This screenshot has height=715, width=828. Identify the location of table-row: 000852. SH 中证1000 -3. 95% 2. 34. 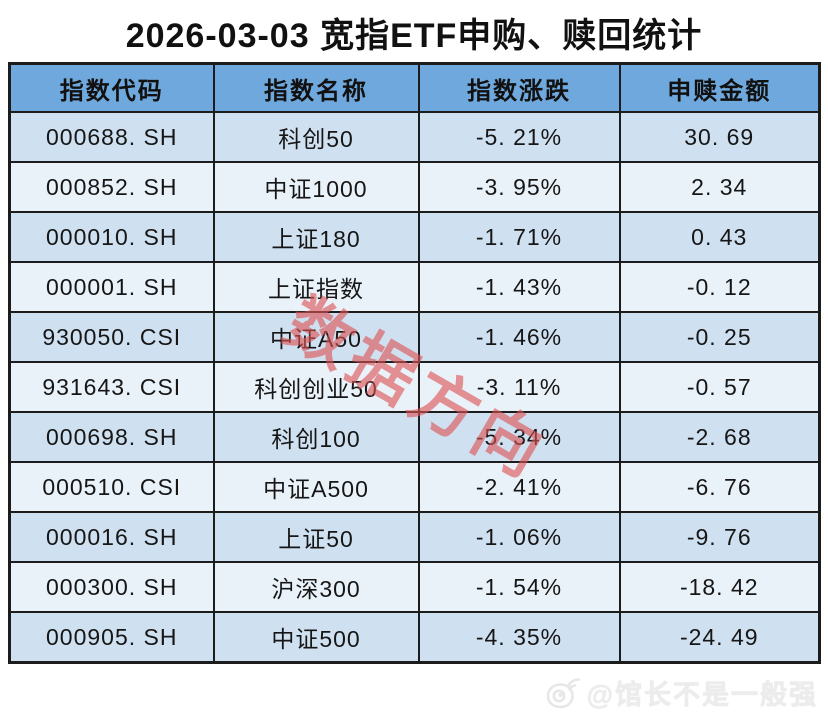
(414, 187).